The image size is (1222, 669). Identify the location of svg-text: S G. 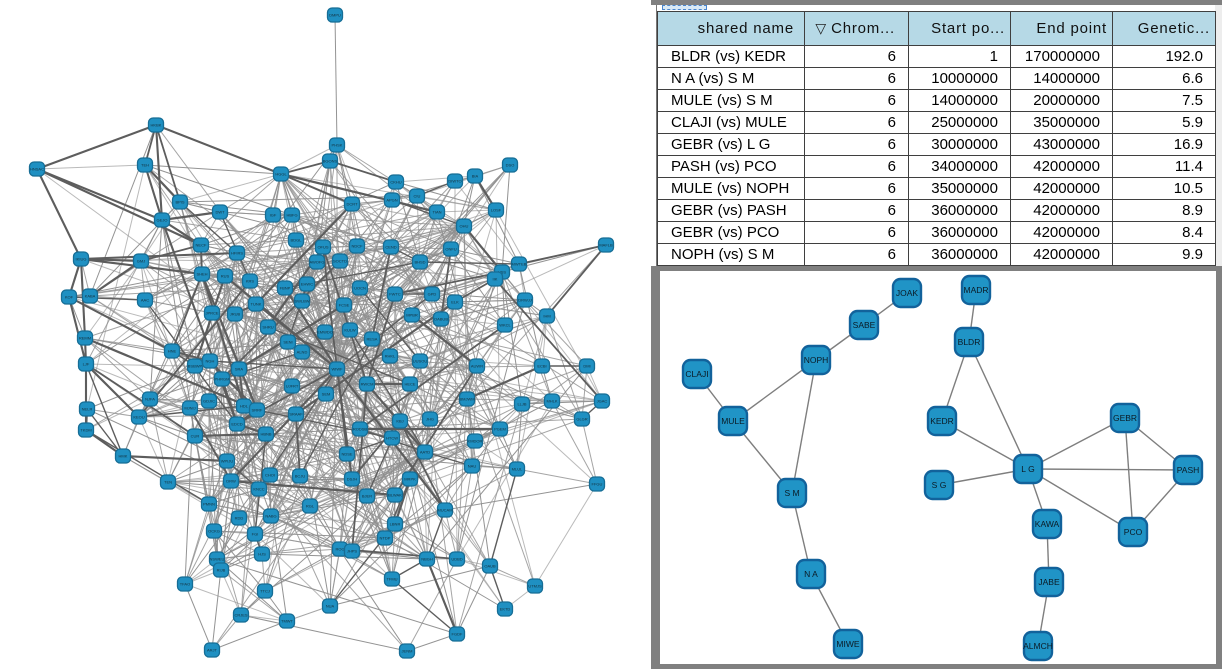
(939, 485).